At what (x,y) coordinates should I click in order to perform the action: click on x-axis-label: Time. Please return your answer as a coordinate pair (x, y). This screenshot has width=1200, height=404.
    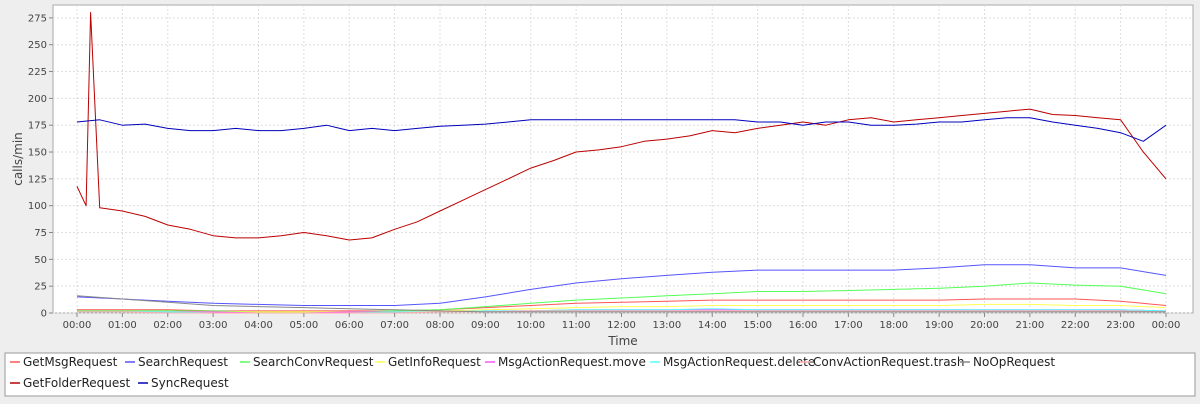
    Looking at the image, I should click on (622, 341).